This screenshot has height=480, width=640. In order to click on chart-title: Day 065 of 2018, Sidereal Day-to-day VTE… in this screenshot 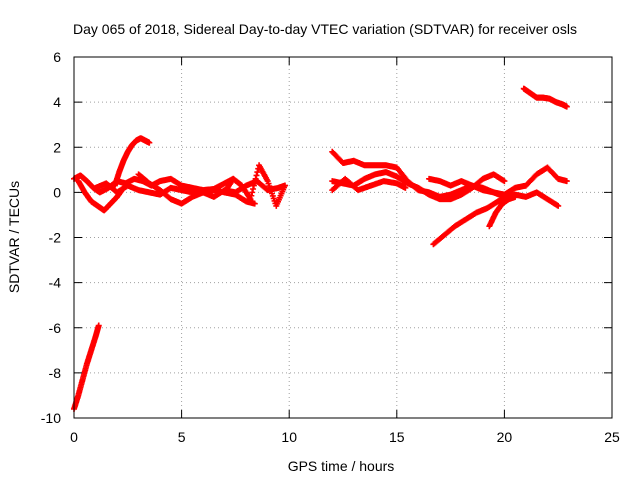, I will do `click(325, 29)`.